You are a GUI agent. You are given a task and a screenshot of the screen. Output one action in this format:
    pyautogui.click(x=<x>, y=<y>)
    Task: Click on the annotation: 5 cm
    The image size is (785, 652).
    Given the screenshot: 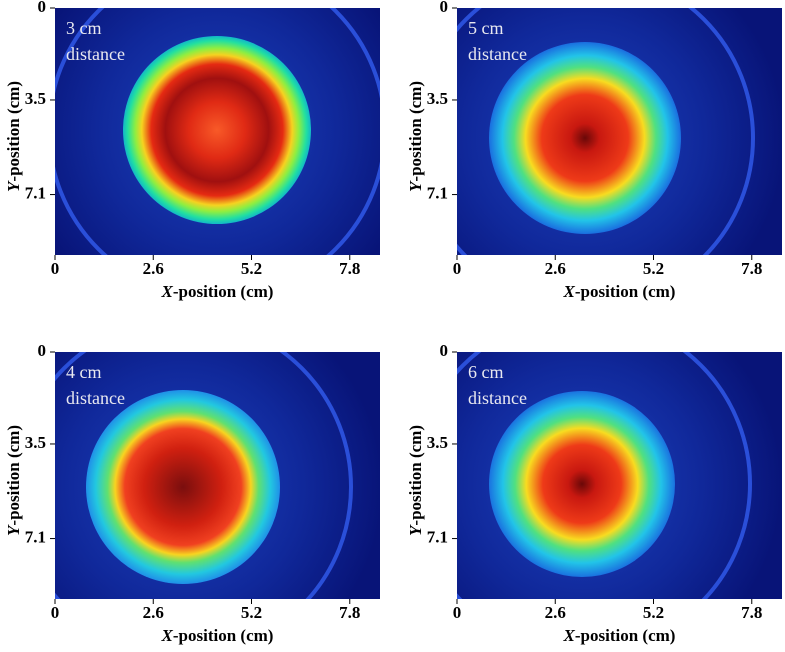 What is the action you would take?
    pyautogui.click(x=486, y=28)
    